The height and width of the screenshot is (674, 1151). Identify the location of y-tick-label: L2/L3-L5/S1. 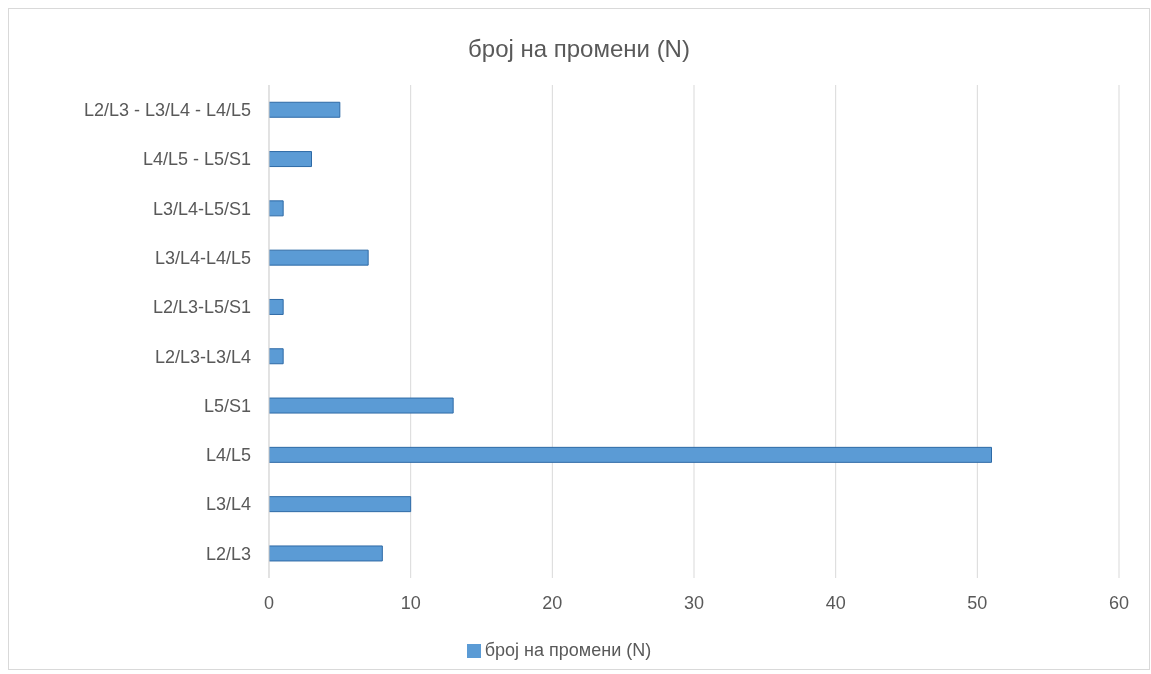
(201, 307).